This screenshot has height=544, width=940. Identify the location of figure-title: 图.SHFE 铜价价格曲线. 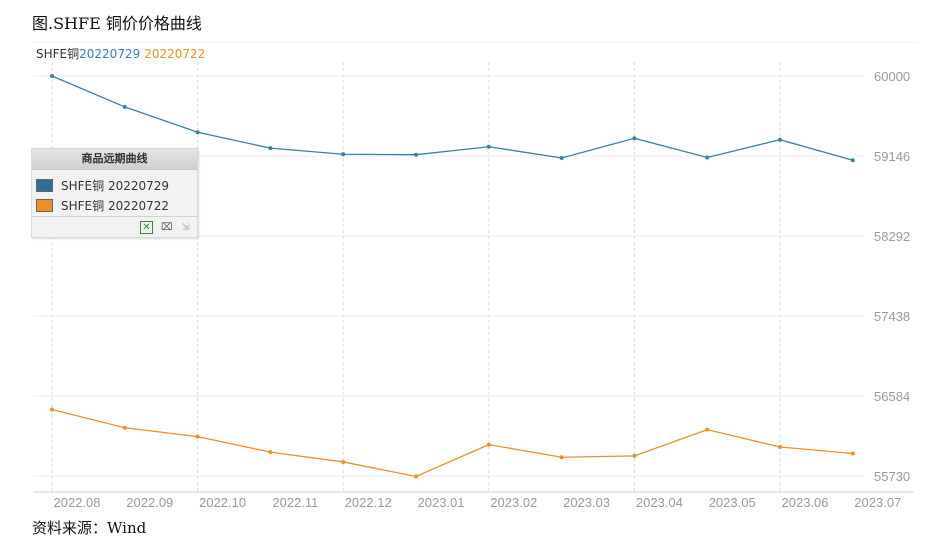
(117, 23).